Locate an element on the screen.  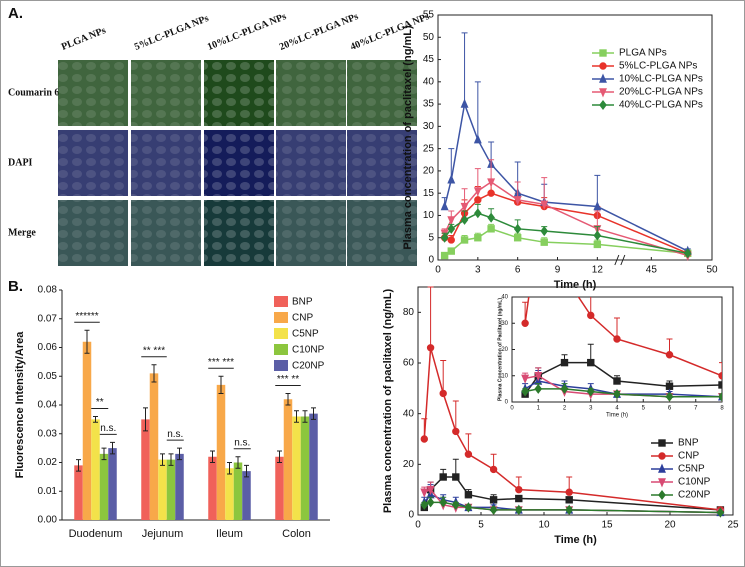
y-tick-label: 60 is located at coordinates (409, 363).